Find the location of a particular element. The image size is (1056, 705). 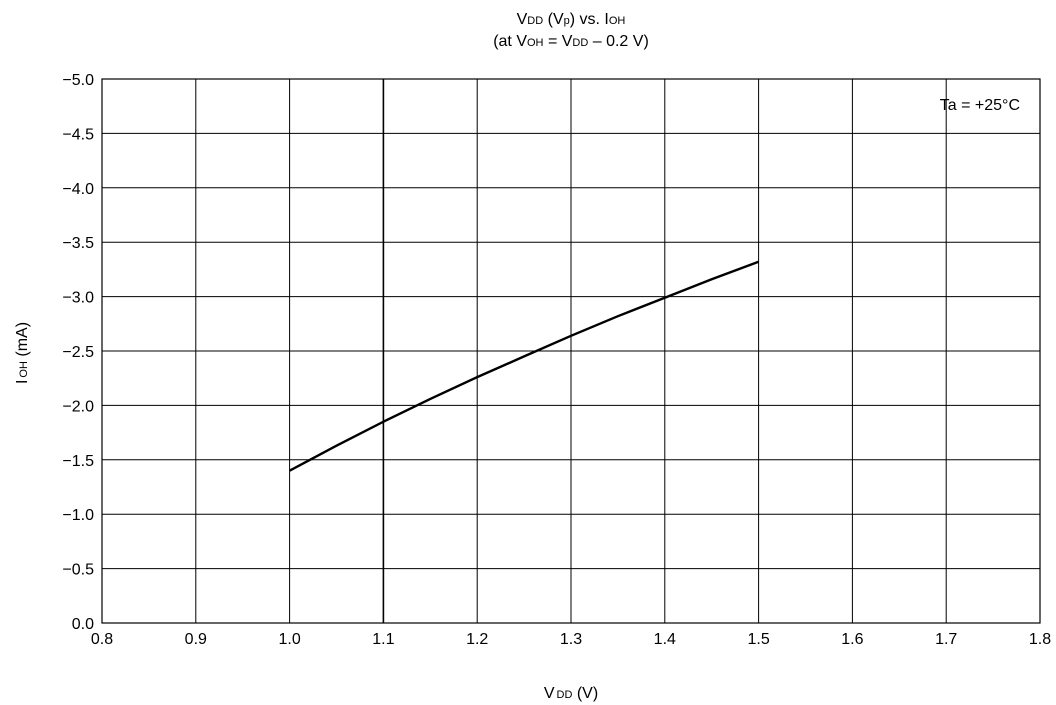

ylabel-main: I is located at coordinates (22, 382).